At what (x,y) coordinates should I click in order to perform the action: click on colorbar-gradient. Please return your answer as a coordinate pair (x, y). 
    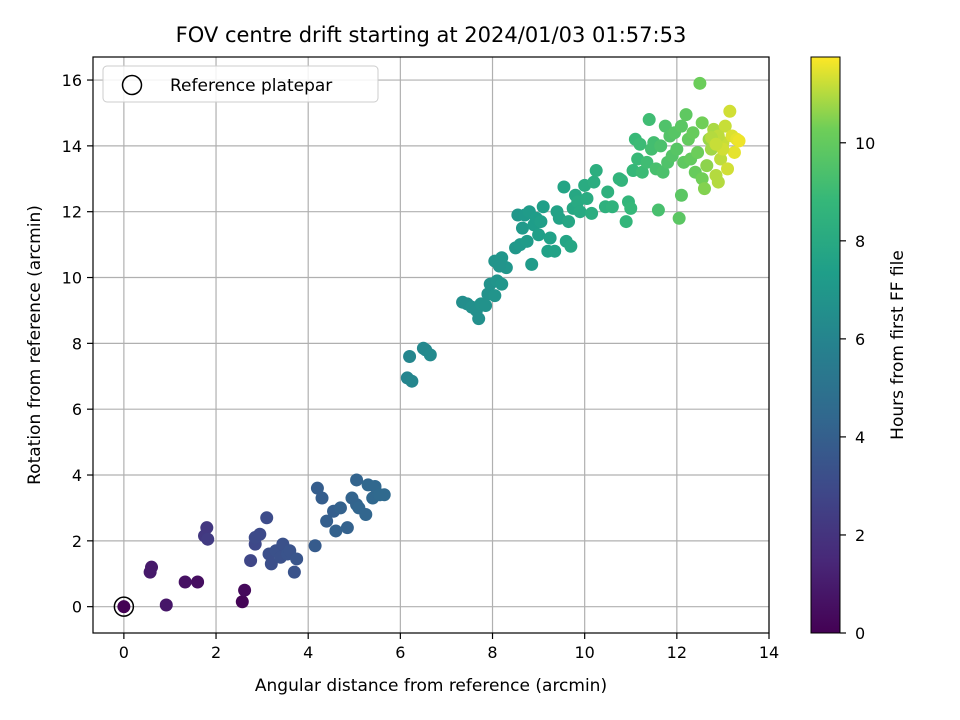
    Looking at the image, I should click on (825, 345).